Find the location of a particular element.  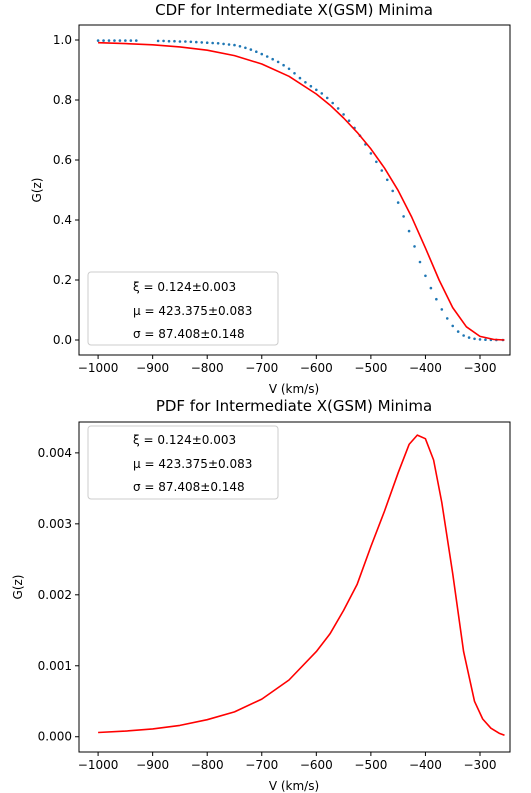

pdf-ytick-label: 0.003 is located at coordinates (55, 524).